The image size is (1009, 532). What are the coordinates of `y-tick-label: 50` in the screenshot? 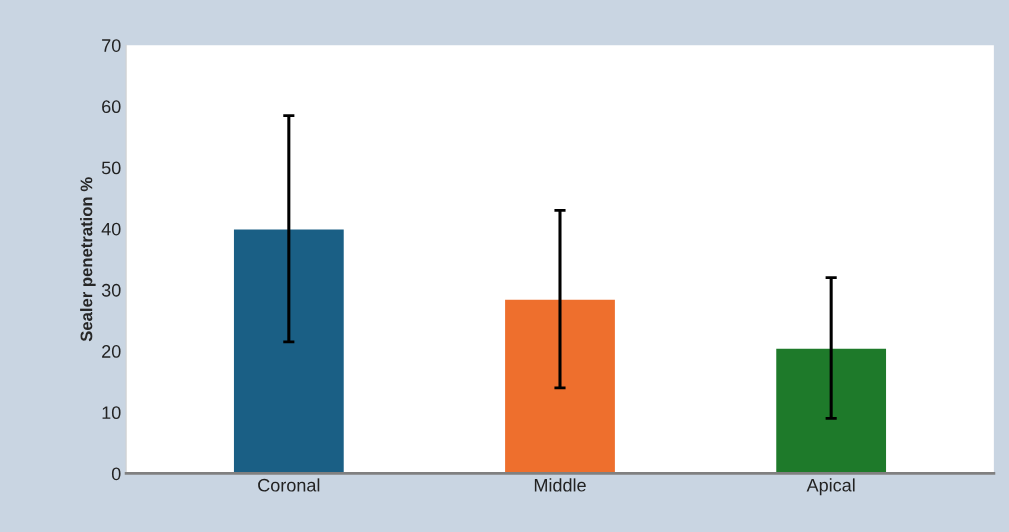 It's located at (111, 168).